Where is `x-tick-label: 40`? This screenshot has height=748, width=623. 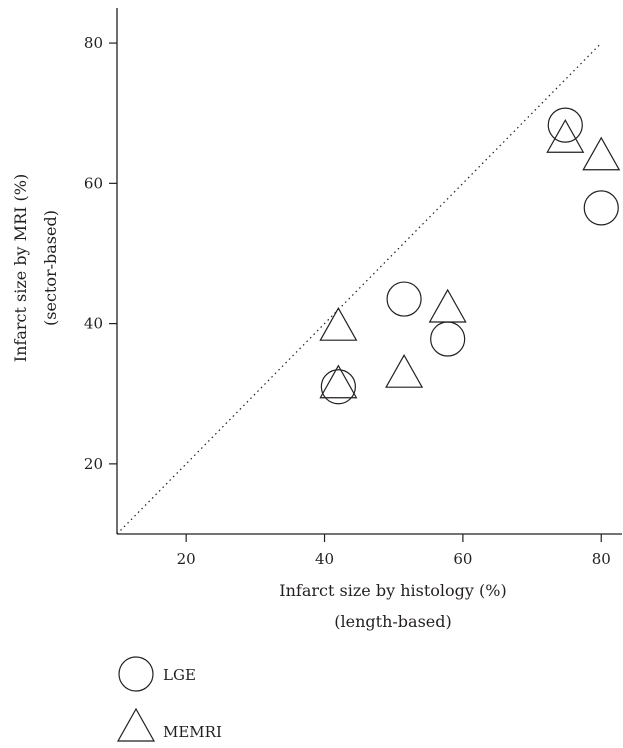 x-tick-label: 40 is located at coordinates (324, 559).